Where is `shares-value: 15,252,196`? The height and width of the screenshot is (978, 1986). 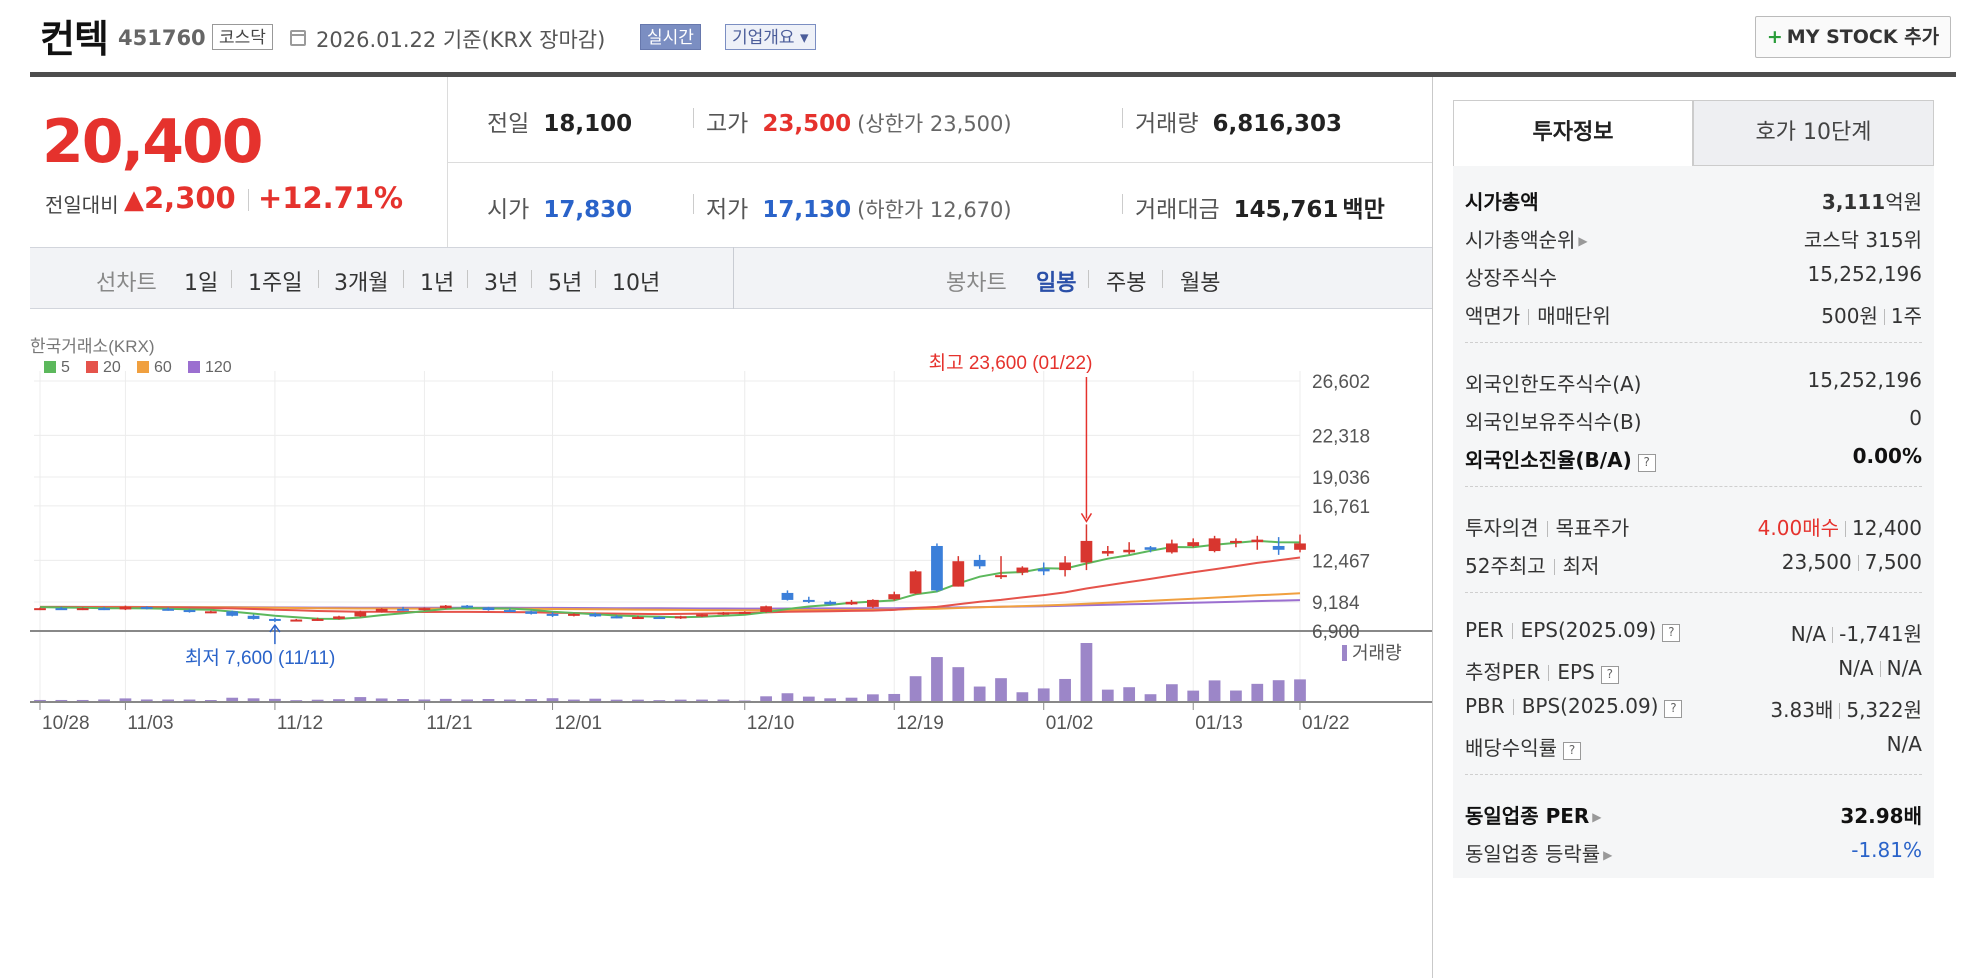
shares-value: 15,252,196 is located at coordinates (1864, 274).